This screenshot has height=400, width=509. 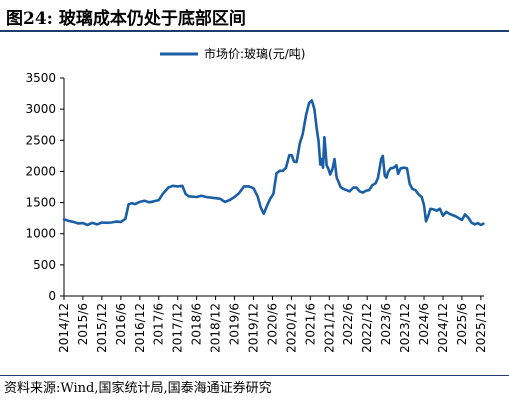 I want to click on y-tick-label: 1000, so click(x=40, y=234).